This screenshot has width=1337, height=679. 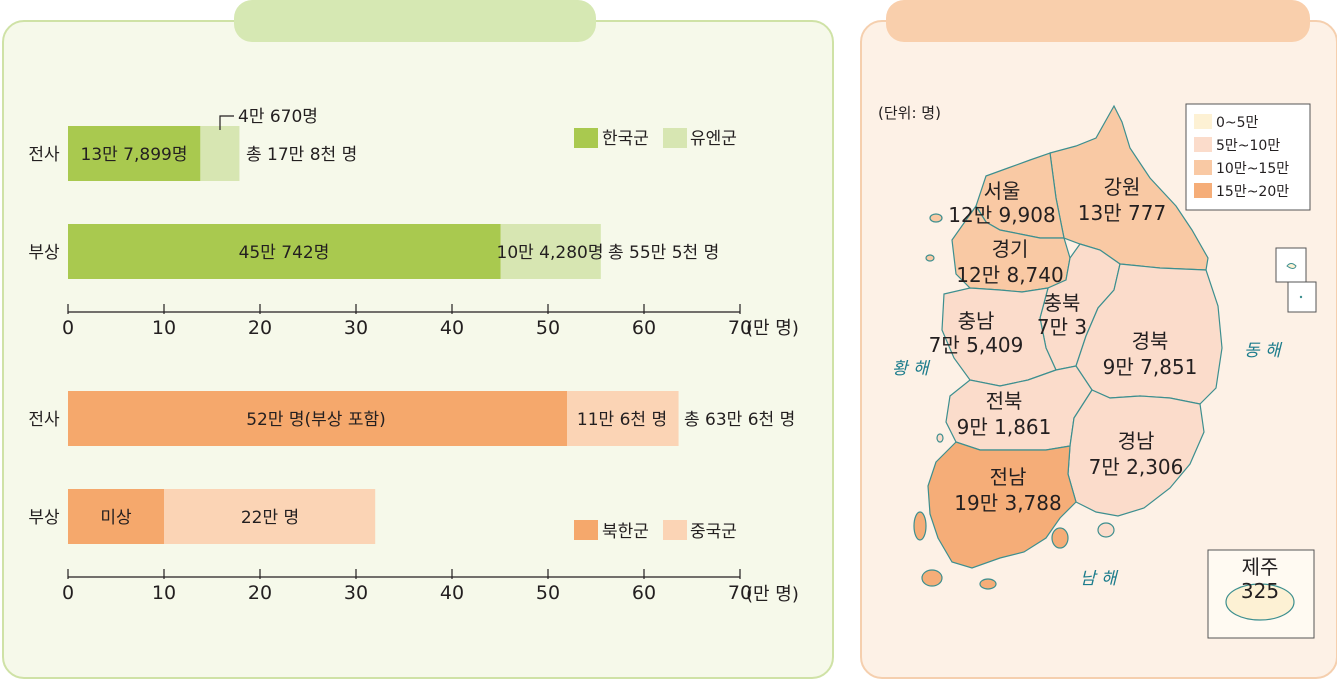 I want to click on chart-panel-tab, so click(x=415, y=21).